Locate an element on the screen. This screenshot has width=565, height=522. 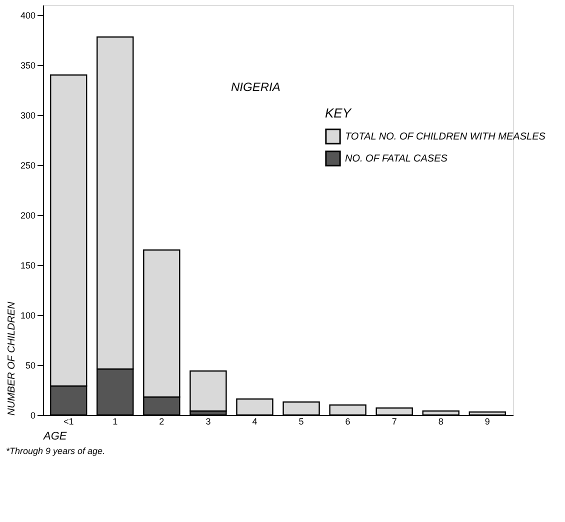
x-tick-label: 5 is located at coordinates (301, 421).